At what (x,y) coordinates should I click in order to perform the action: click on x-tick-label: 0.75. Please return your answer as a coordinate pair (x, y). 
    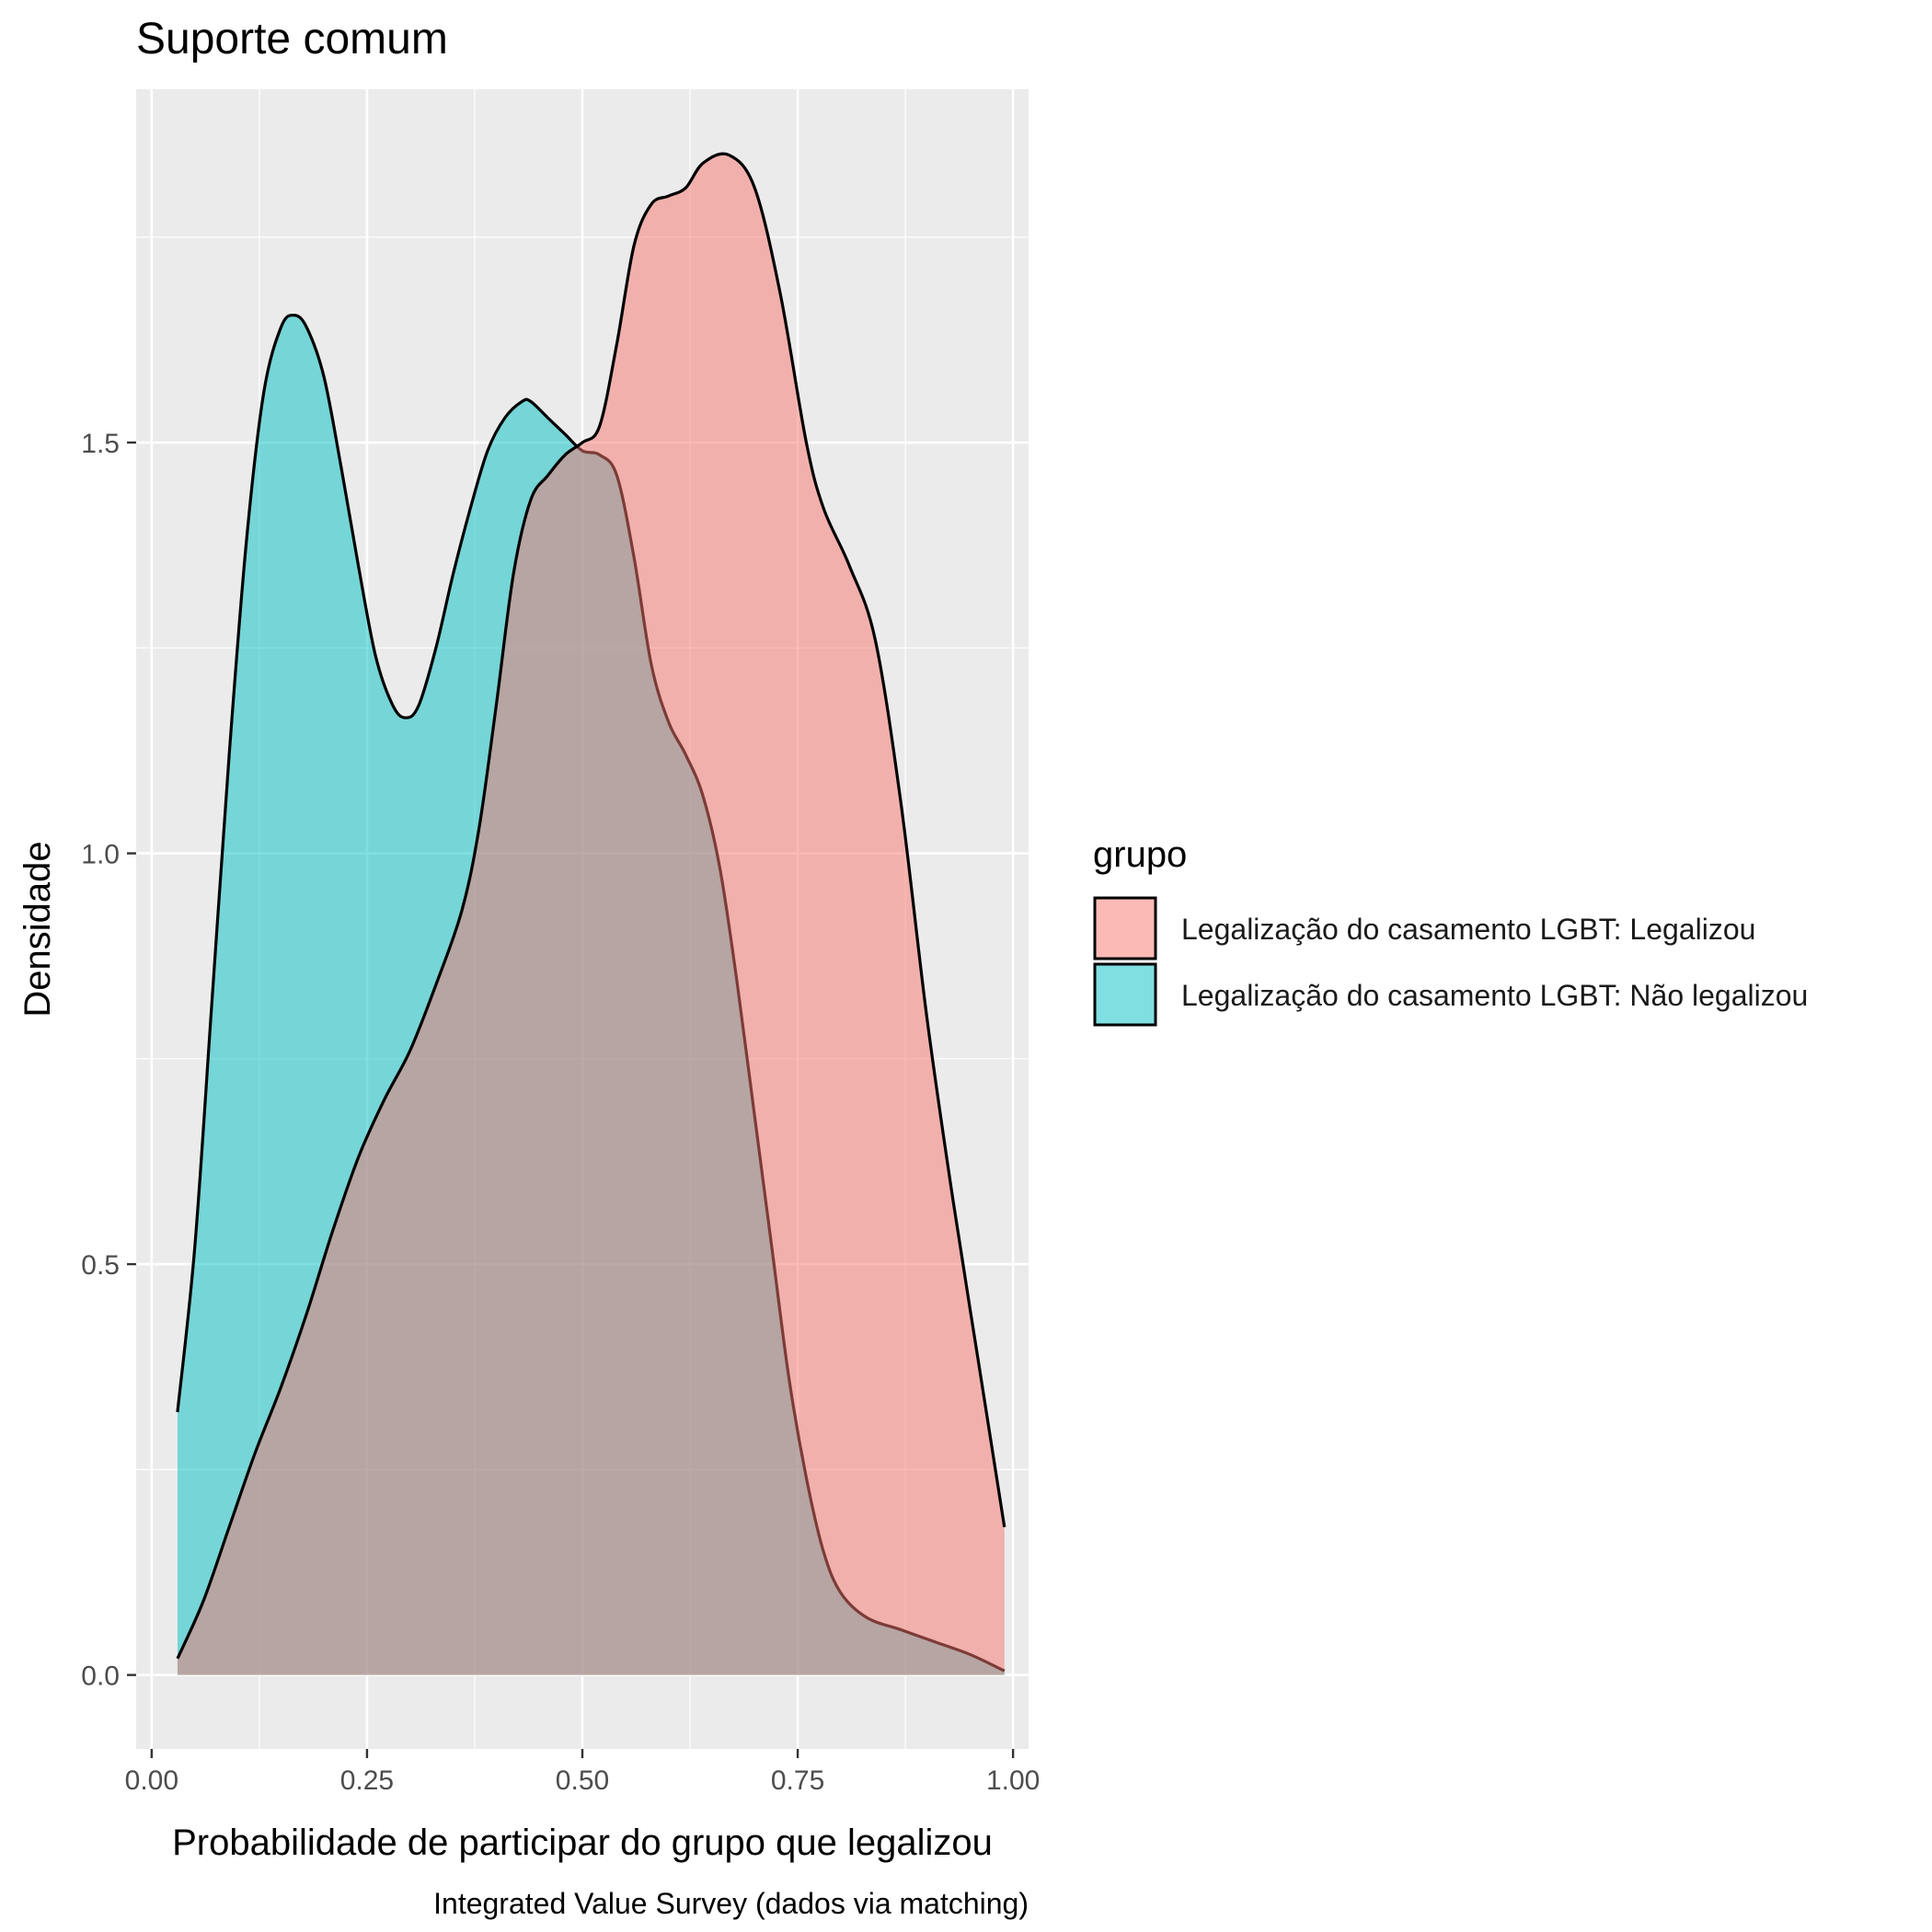
    Looking at the image, I should click on (797, 1780).